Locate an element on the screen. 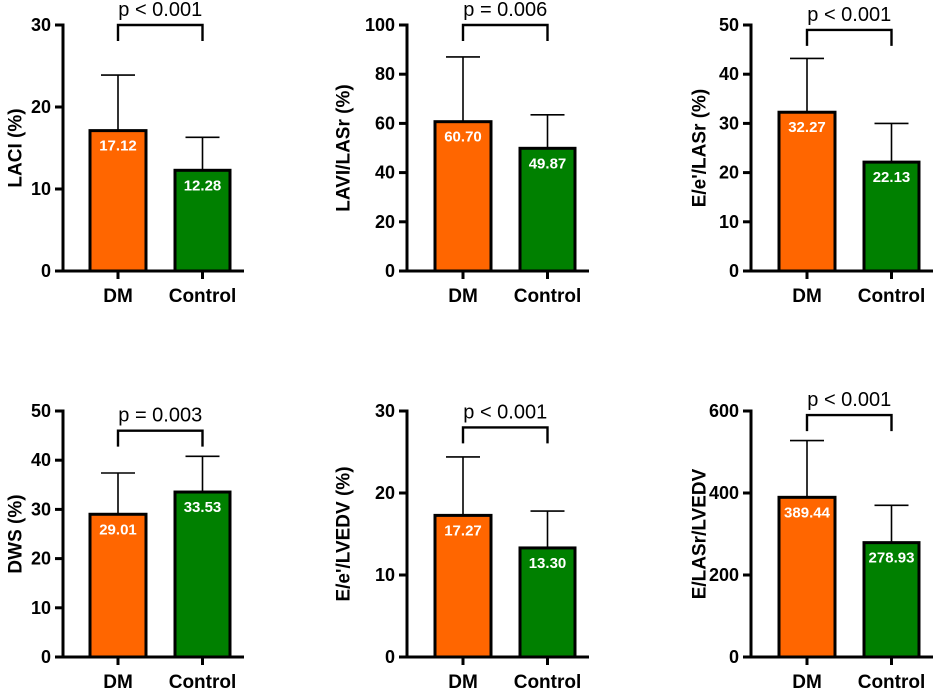  y-axis-title: E/e'/LASr (%) is located at coordinates (700, 148).